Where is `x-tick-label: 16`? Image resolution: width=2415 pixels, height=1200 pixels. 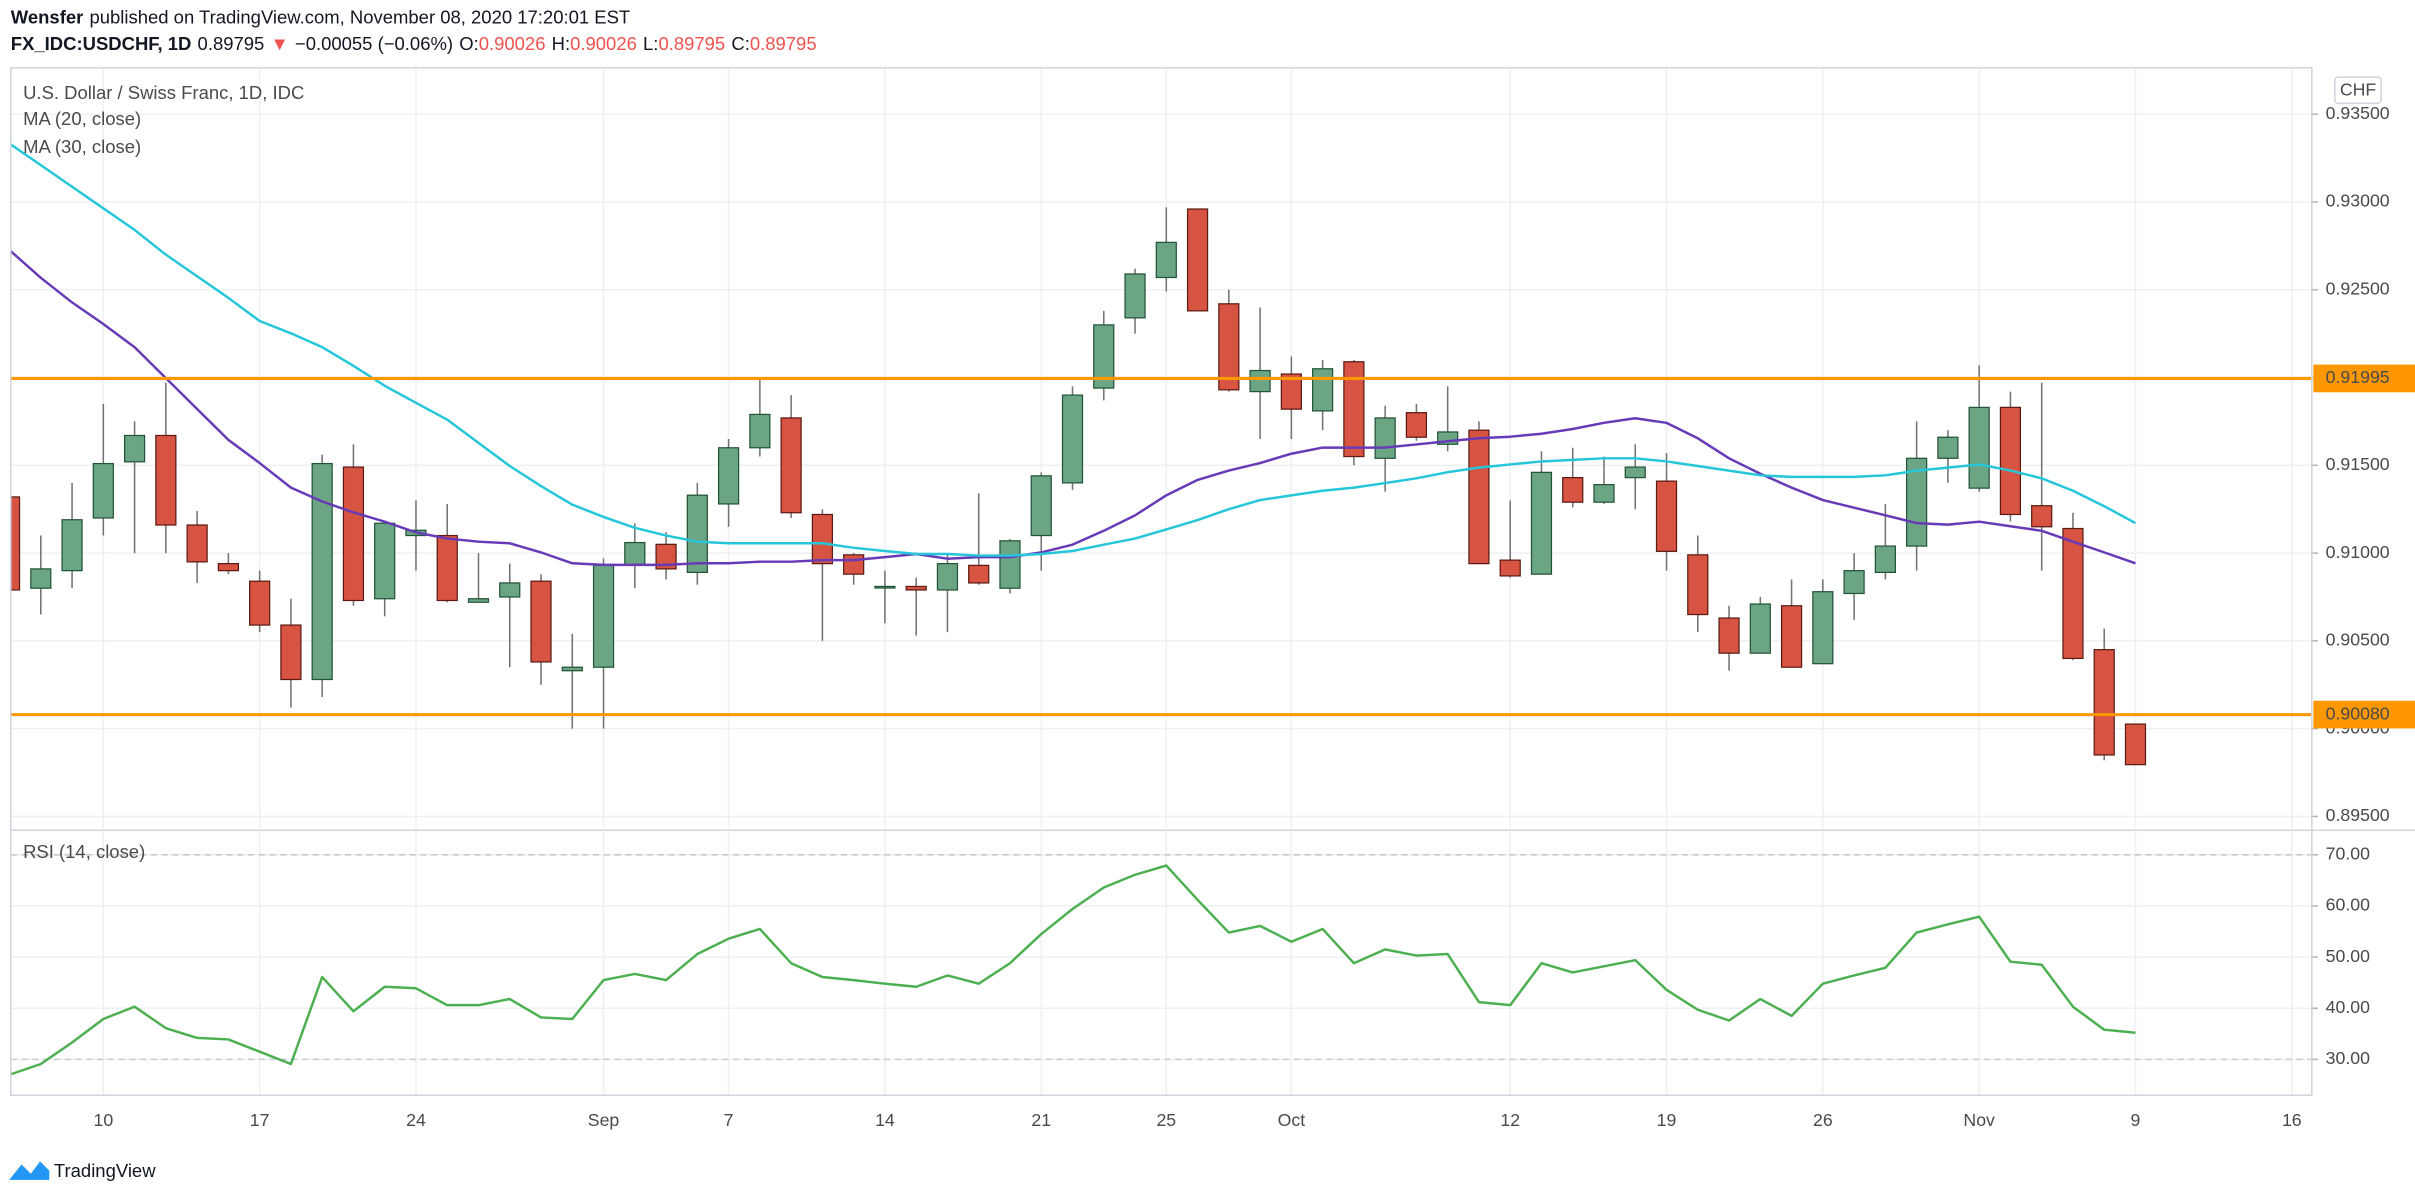 x-tick-label: 16 is located at coordinates (2292, 1120).